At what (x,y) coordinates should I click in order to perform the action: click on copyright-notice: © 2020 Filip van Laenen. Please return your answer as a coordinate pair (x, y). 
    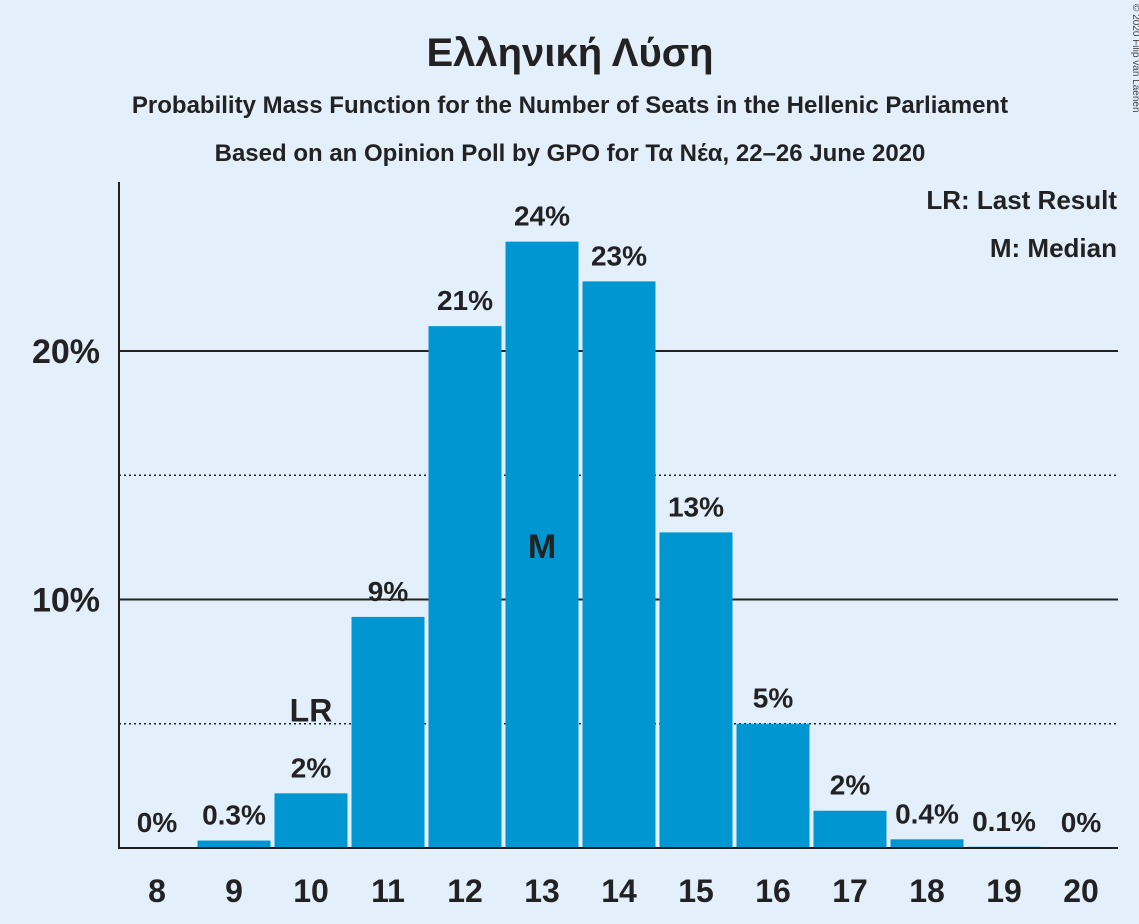
    Looking at the image, I should click on (1134, 58).